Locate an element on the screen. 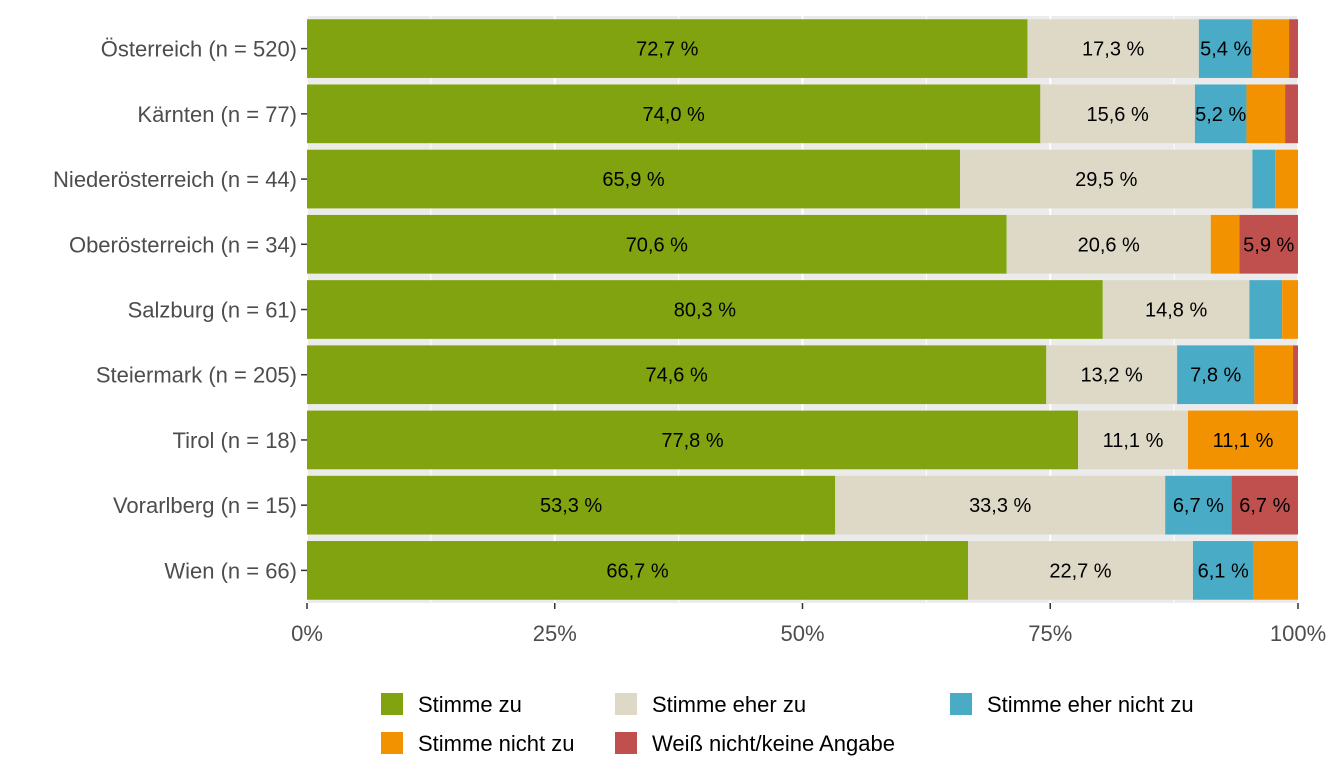 The image size is (1344, 768). data-label: 77,8 % is located at coordinates (692, 441).